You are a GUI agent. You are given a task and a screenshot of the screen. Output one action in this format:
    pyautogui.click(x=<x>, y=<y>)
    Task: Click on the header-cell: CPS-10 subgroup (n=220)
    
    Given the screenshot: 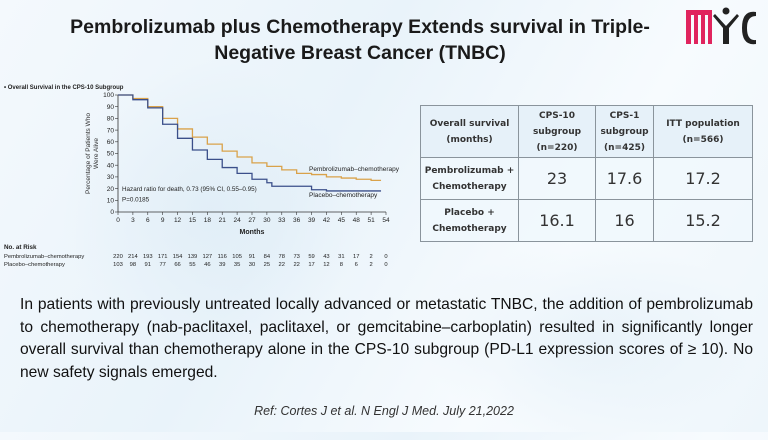 What is the action you would take?
    pyautogui.click(x=557, y=131)
    